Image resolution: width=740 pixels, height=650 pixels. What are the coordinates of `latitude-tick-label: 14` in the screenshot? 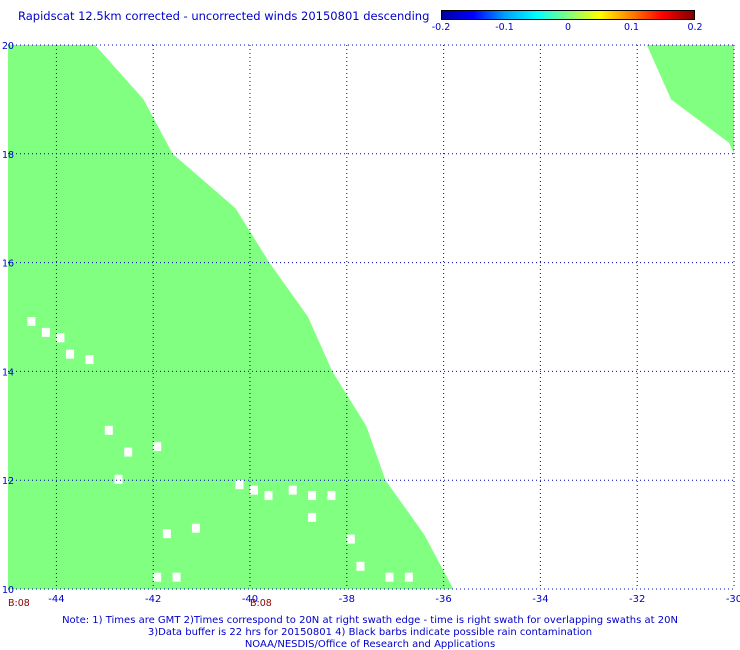 It's located at (8, 372).